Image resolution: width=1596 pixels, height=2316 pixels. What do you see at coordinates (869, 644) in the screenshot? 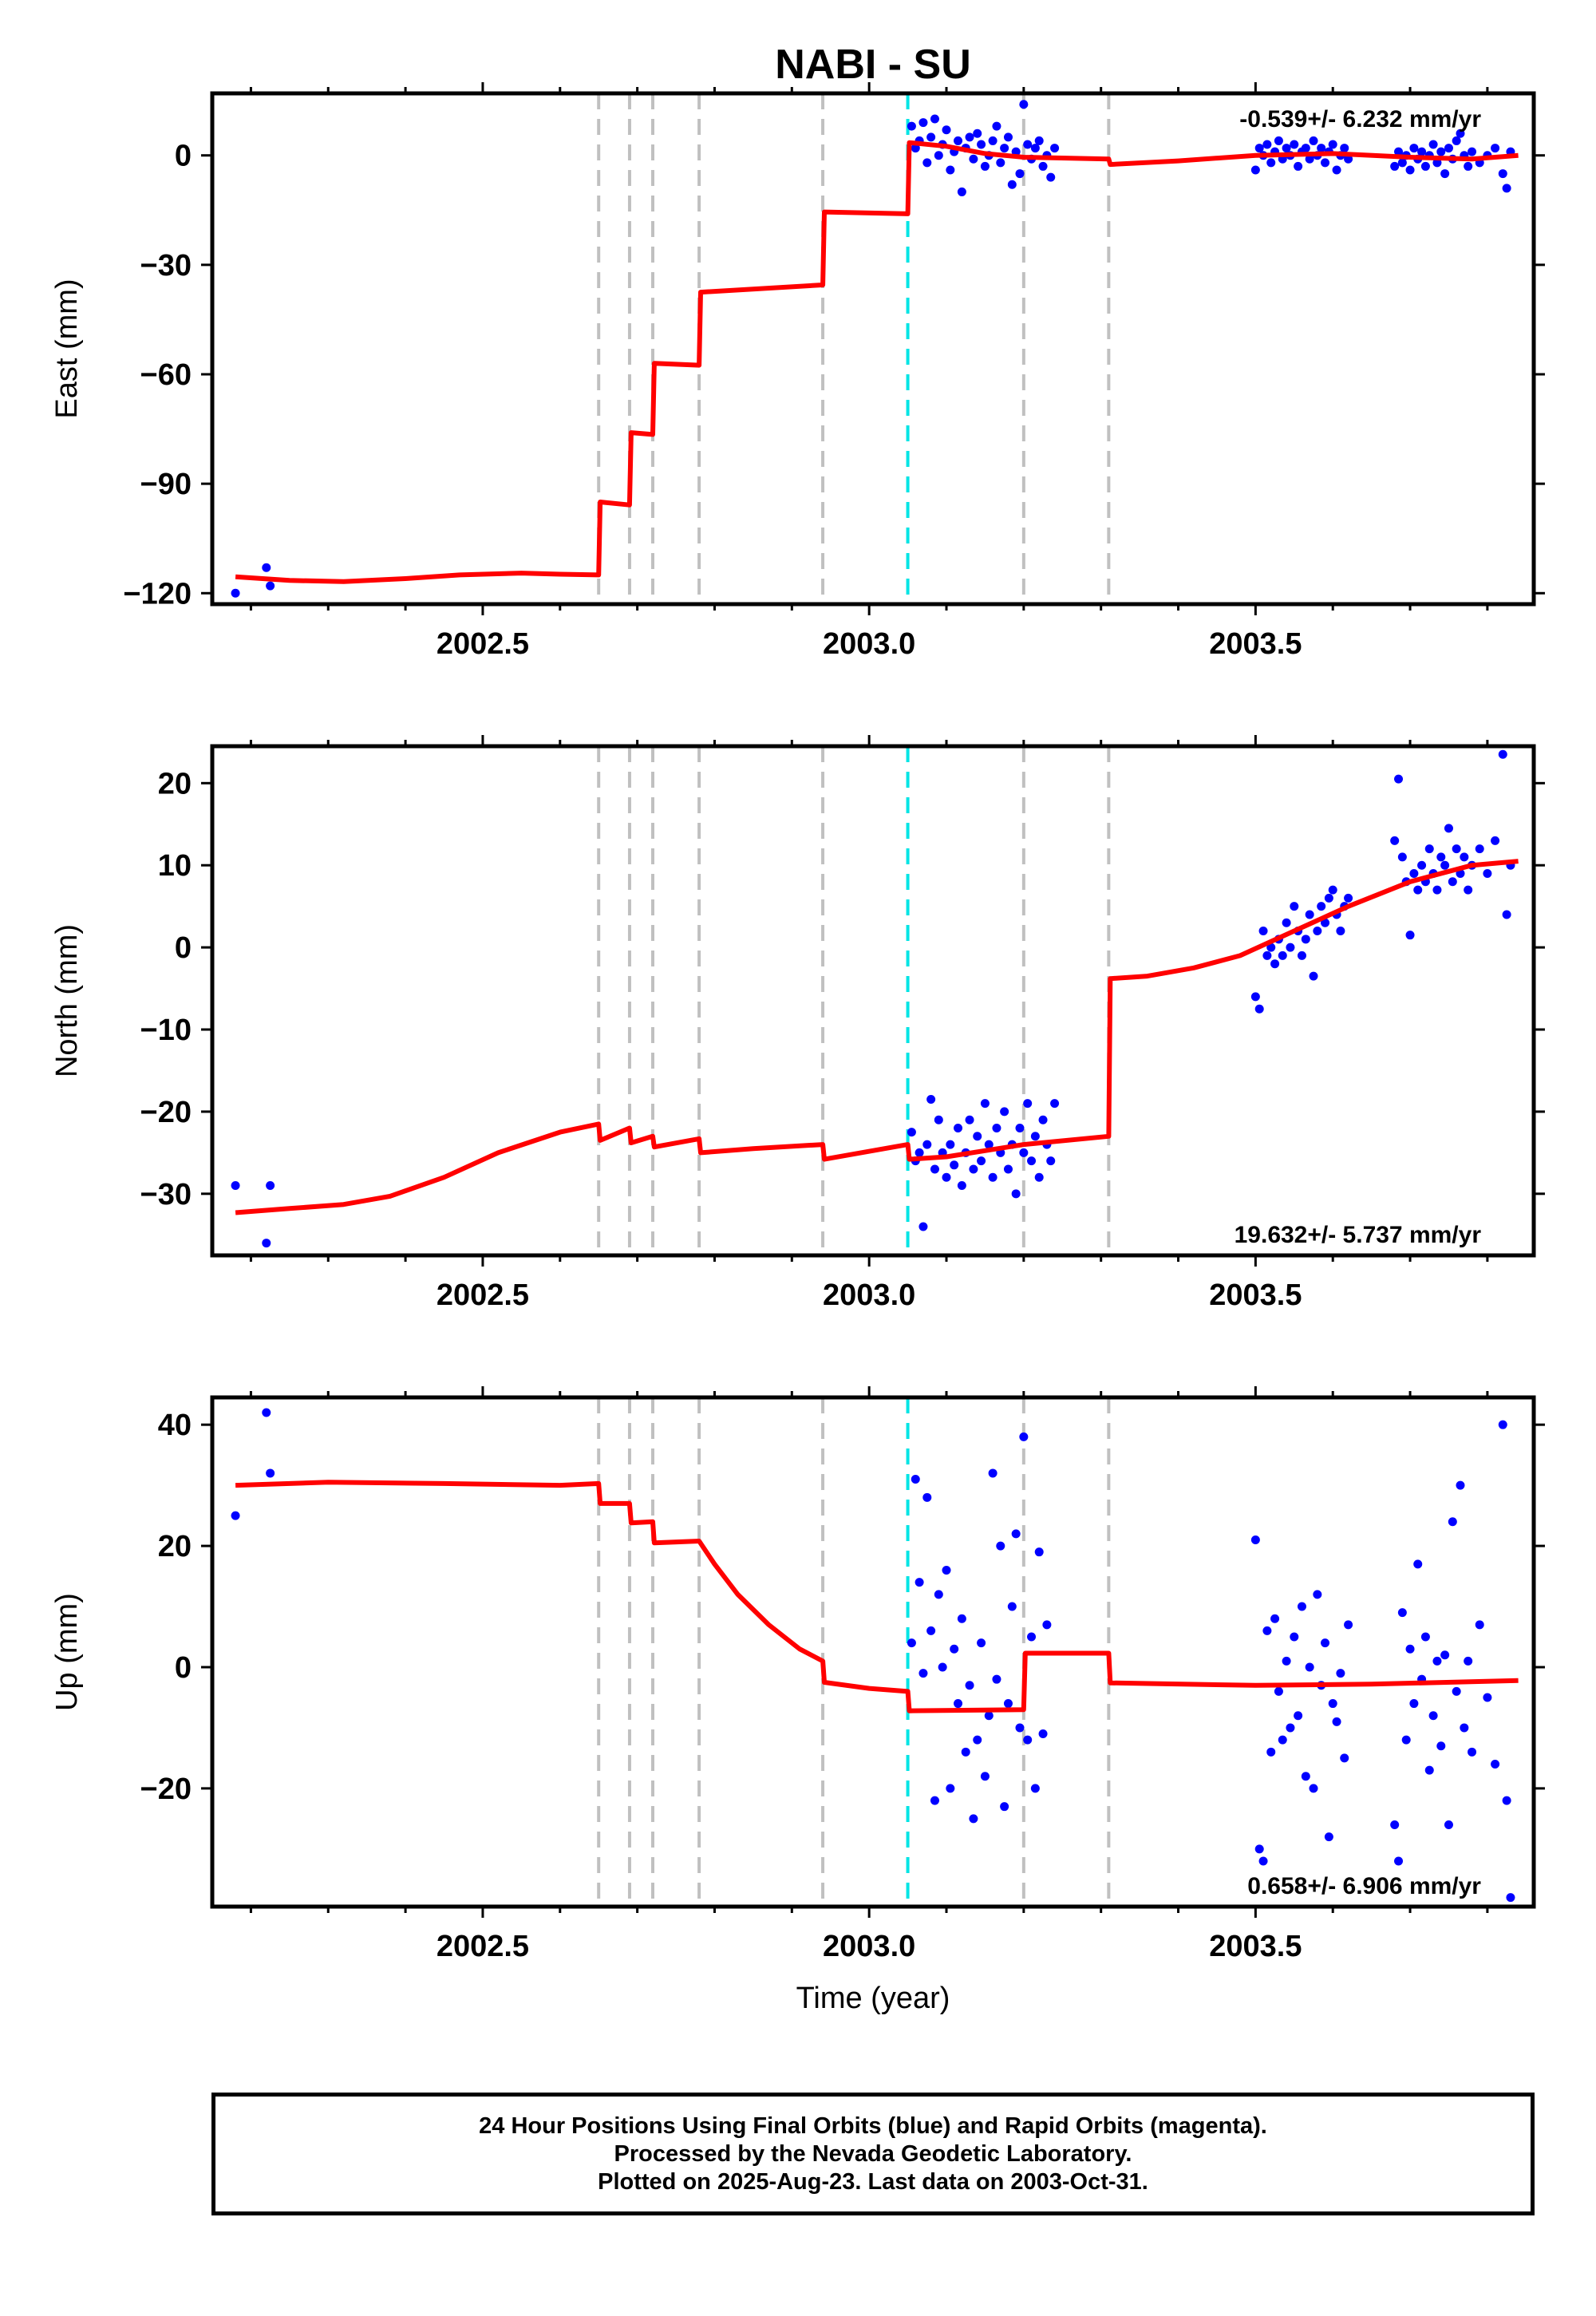
I see `x-tick-label: 2003.0` at bounding box center [869, 644].